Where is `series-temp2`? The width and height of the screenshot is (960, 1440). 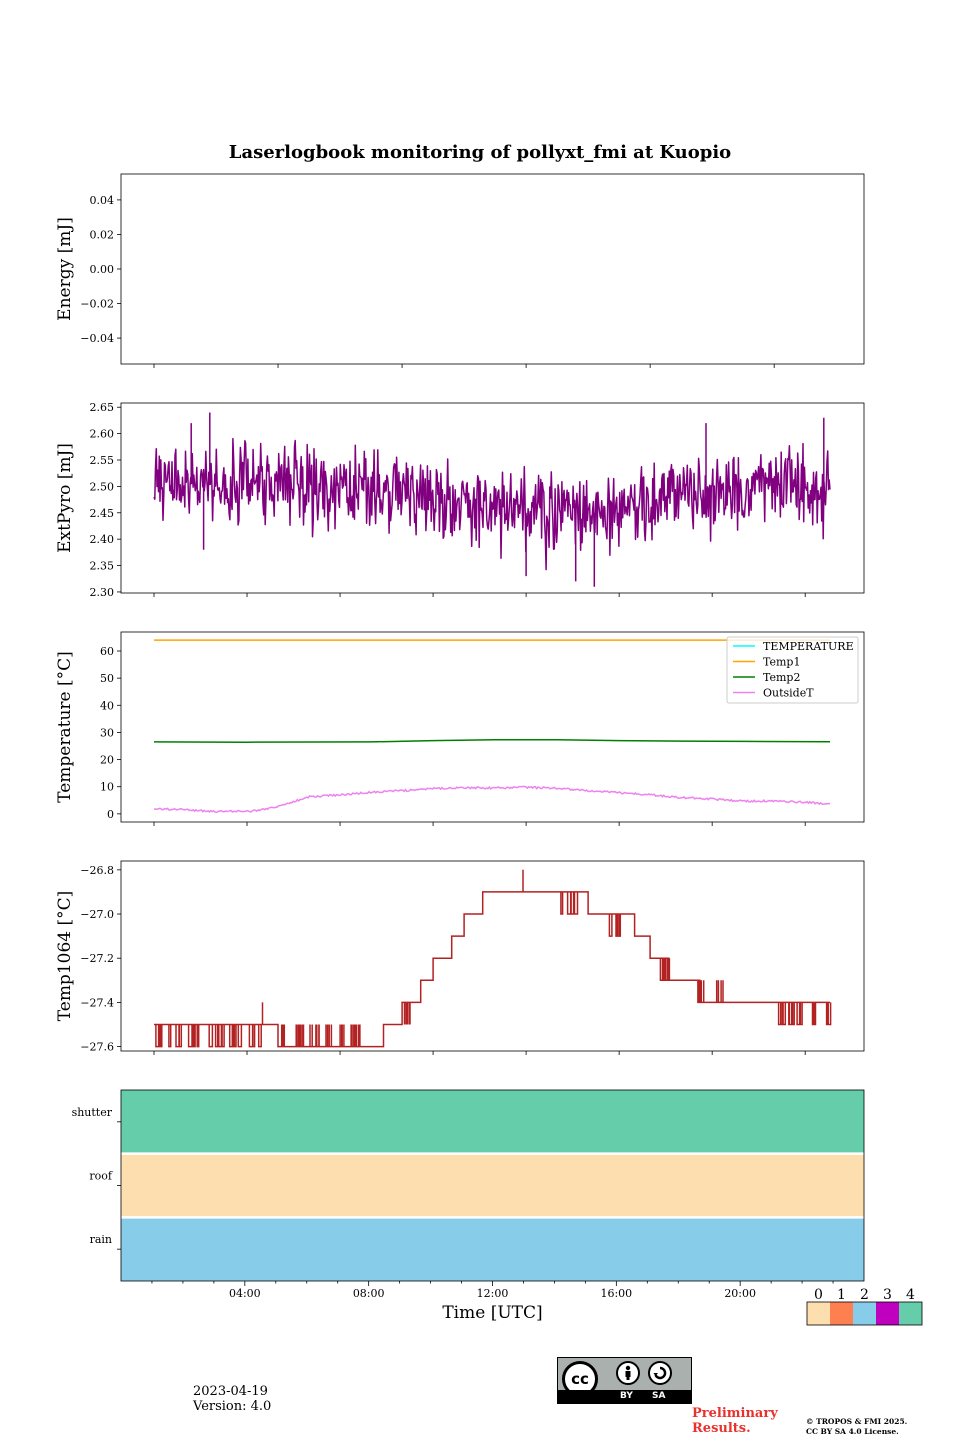 series-temp2 is located at coordinates (492, 741).